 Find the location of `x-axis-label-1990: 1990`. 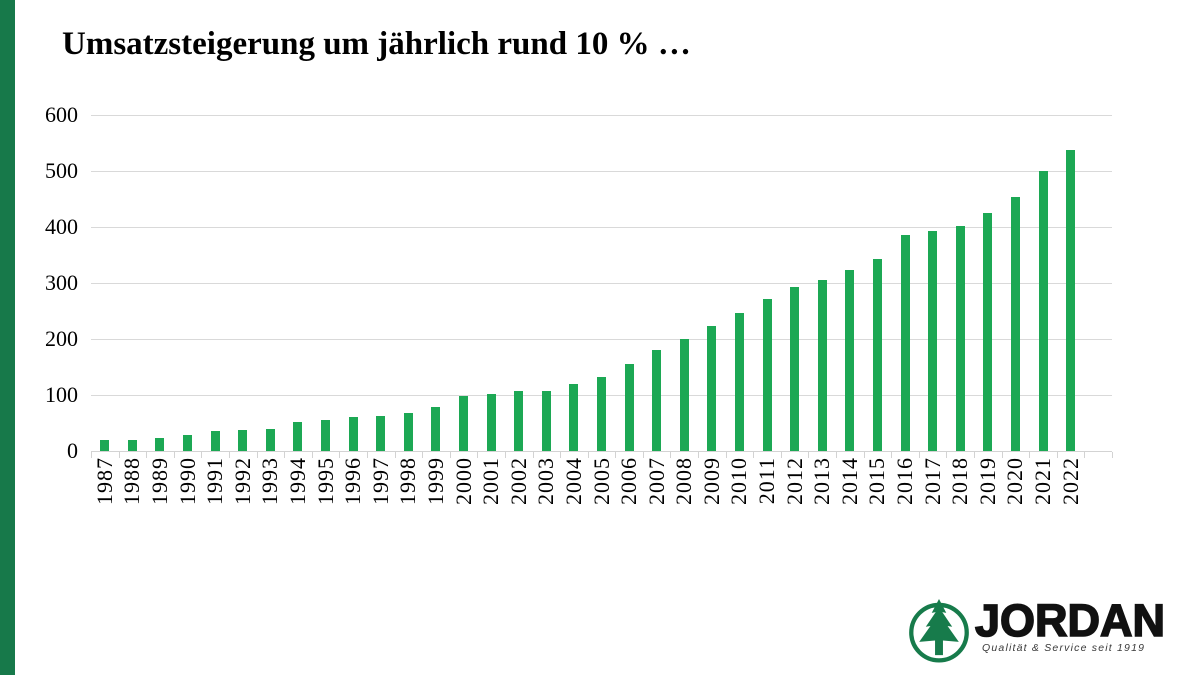

x-axis-label-1990: 1990 is located at coordinates (187, 481).